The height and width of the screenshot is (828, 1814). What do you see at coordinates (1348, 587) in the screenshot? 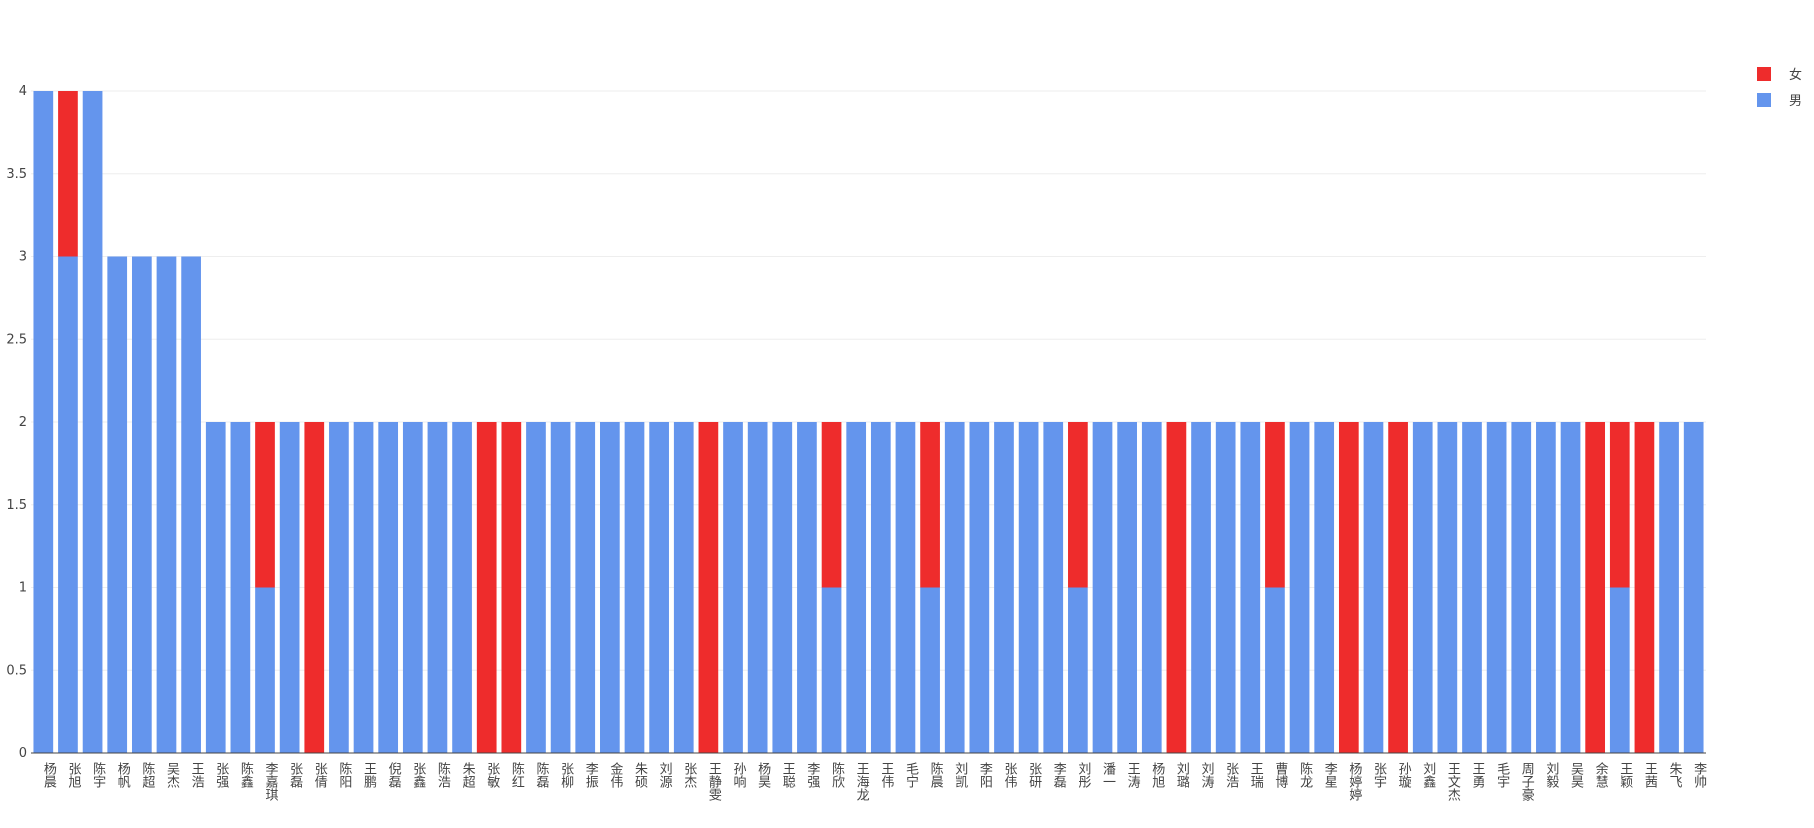
I see `bar-female-杨婷婷` at bounding box center [1348, 587].